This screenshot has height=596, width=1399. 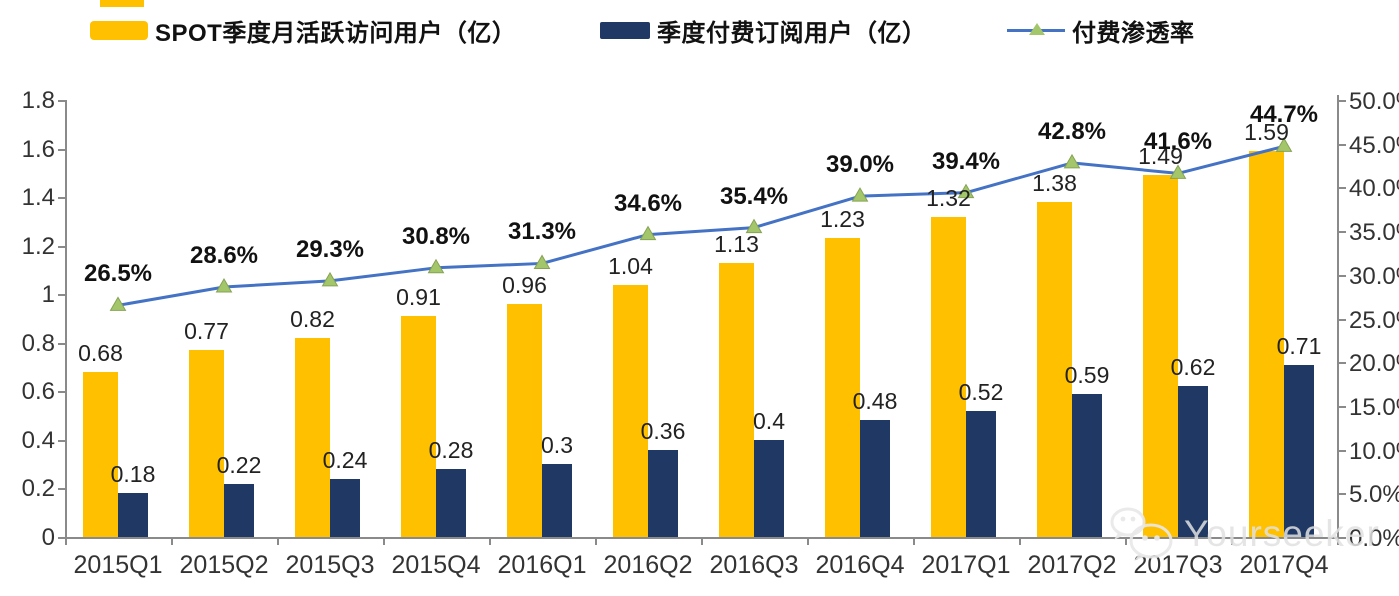 I want to click on right-axis-tick-label: 35.0%, so click(x=1374, y=233).